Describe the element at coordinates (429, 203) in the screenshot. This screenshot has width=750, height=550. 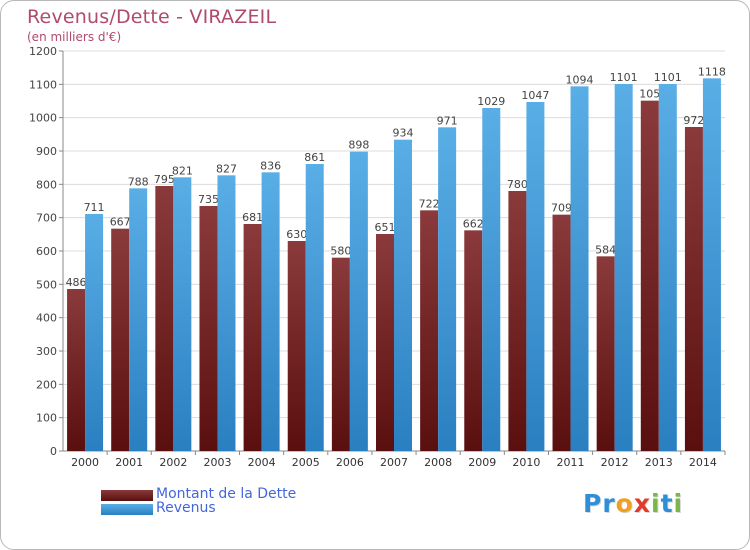
I see `data-label-dette: 722` at that location.